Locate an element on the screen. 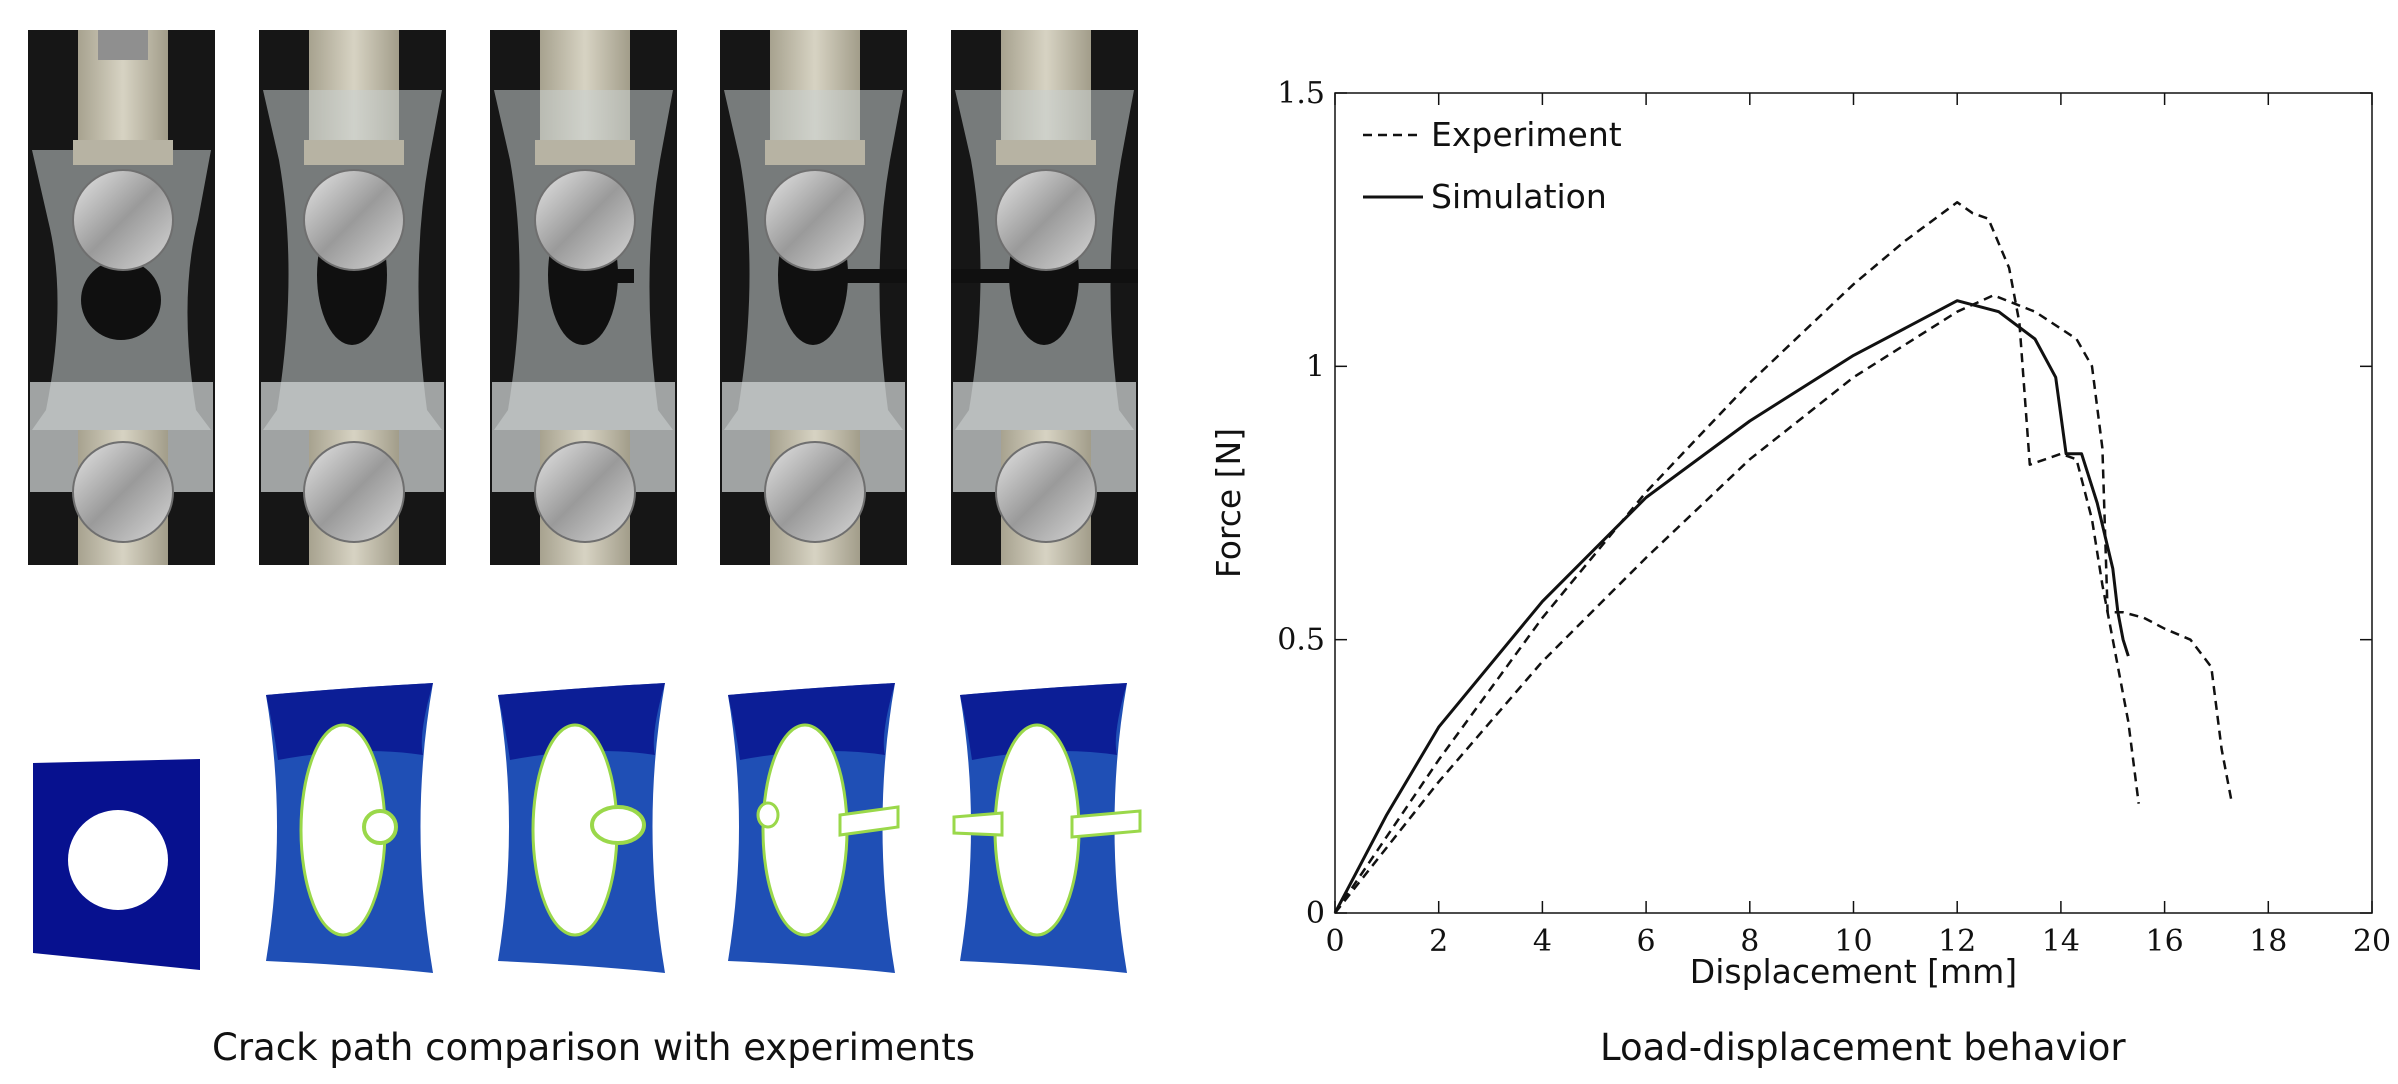 This screenshot has height=1084, width=2398. x-tick-label: 12 is located at coordinates (1957, 941).